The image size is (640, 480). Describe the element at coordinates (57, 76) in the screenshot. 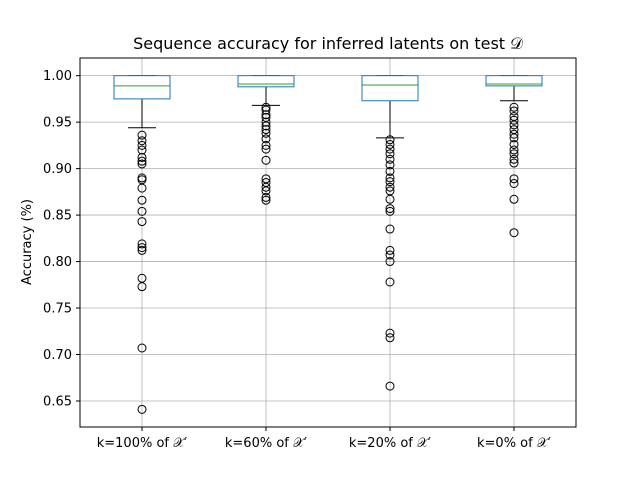

I see `y-tick-label: 1.00` at that location.